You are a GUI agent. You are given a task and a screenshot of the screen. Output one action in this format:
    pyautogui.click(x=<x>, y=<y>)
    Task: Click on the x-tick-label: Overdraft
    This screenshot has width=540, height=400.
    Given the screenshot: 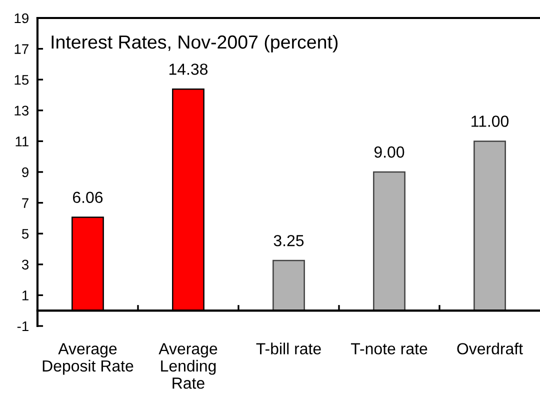 What is the action you would take?
    pyautogui.click(x=490, y=348)
    